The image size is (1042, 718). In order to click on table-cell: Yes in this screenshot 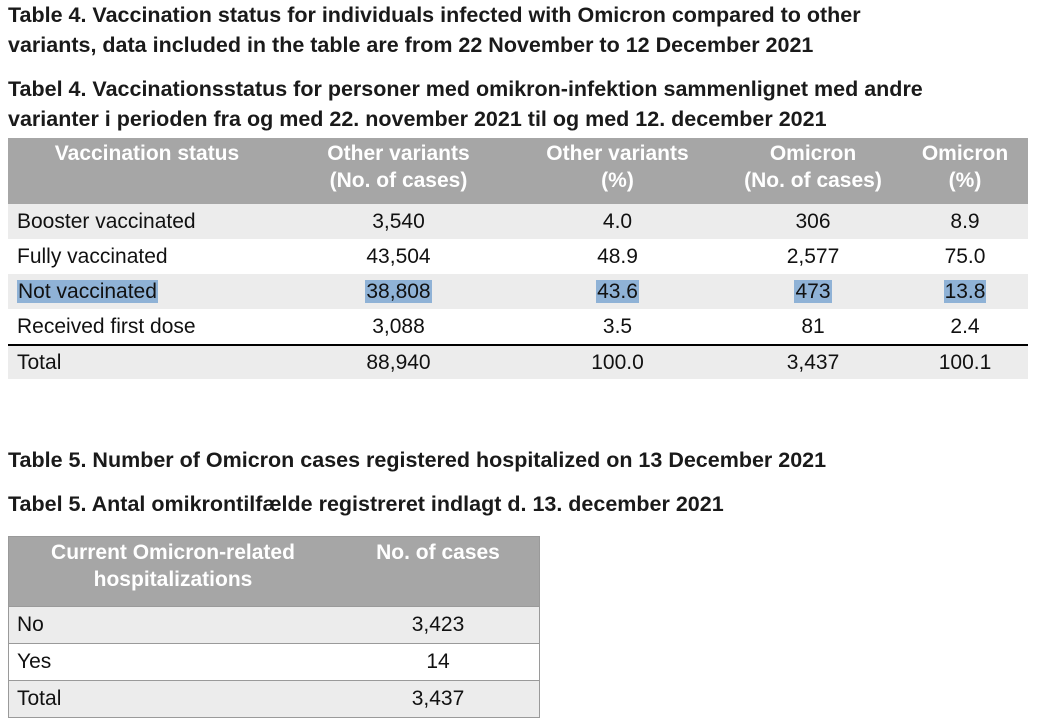, I will do `click(34, 661)`.